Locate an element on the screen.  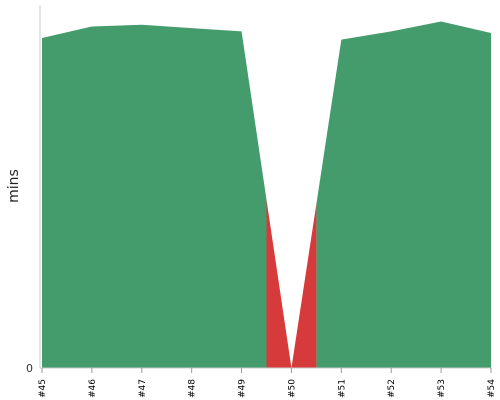
x-tick-label-50: #50 is located at coordinates (292, 388).